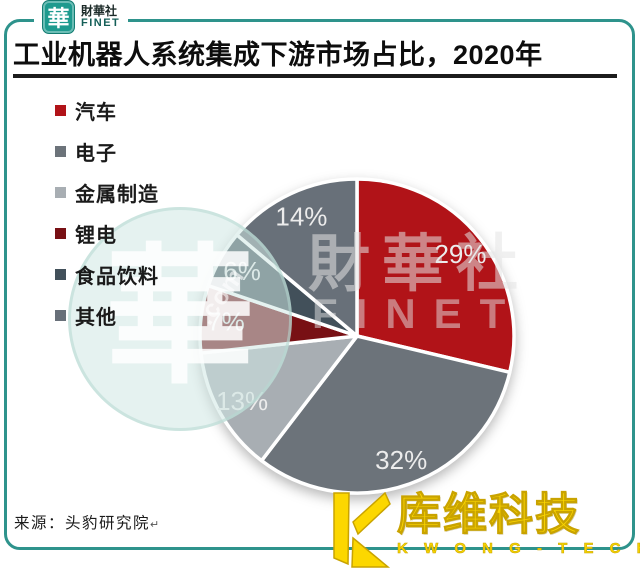 This screenshot has height=570, width=640. Describe the element at coordinates (489, 514) in the screenshot. I see `kwongtech-name-cn: 库维科技` at that location.